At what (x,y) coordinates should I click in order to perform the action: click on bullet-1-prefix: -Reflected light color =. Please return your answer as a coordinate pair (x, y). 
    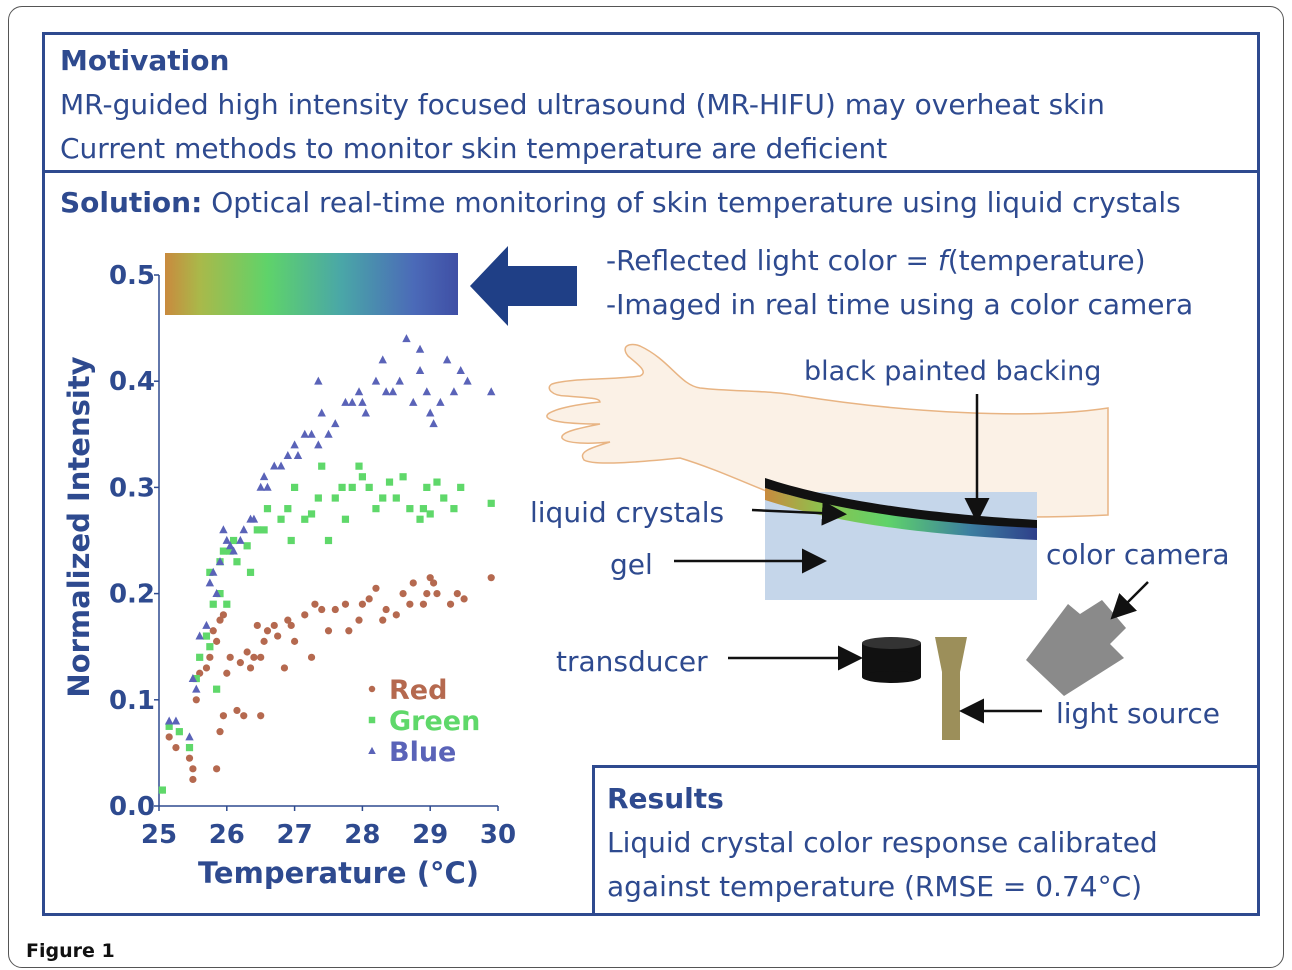
    Looking at the image, I should click on (772, 260).